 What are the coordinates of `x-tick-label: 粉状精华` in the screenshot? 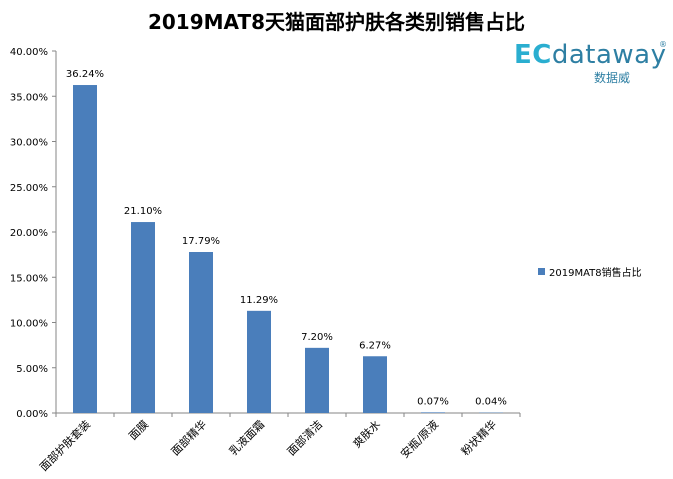 It's located at (478, 437).